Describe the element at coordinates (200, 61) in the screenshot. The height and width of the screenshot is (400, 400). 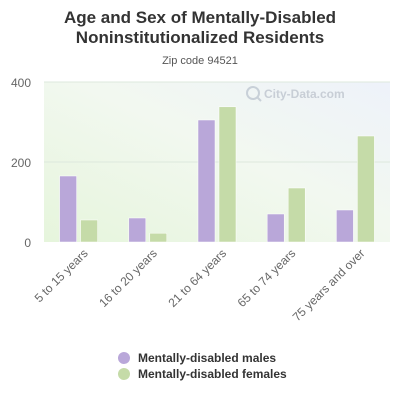
I see `chart-subtitle: Zip code 94521` at that location.